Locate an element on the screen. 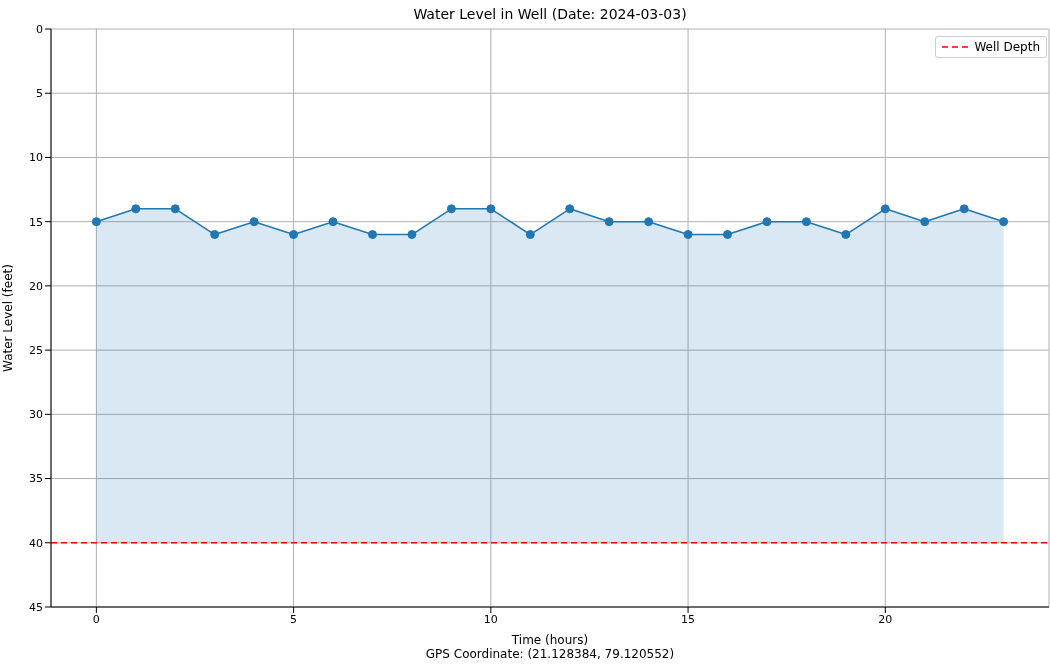 Image resolution: width=1050 pixels, height=664 pixels. x-tick-label: 5 is located at coordinates (294, 619).